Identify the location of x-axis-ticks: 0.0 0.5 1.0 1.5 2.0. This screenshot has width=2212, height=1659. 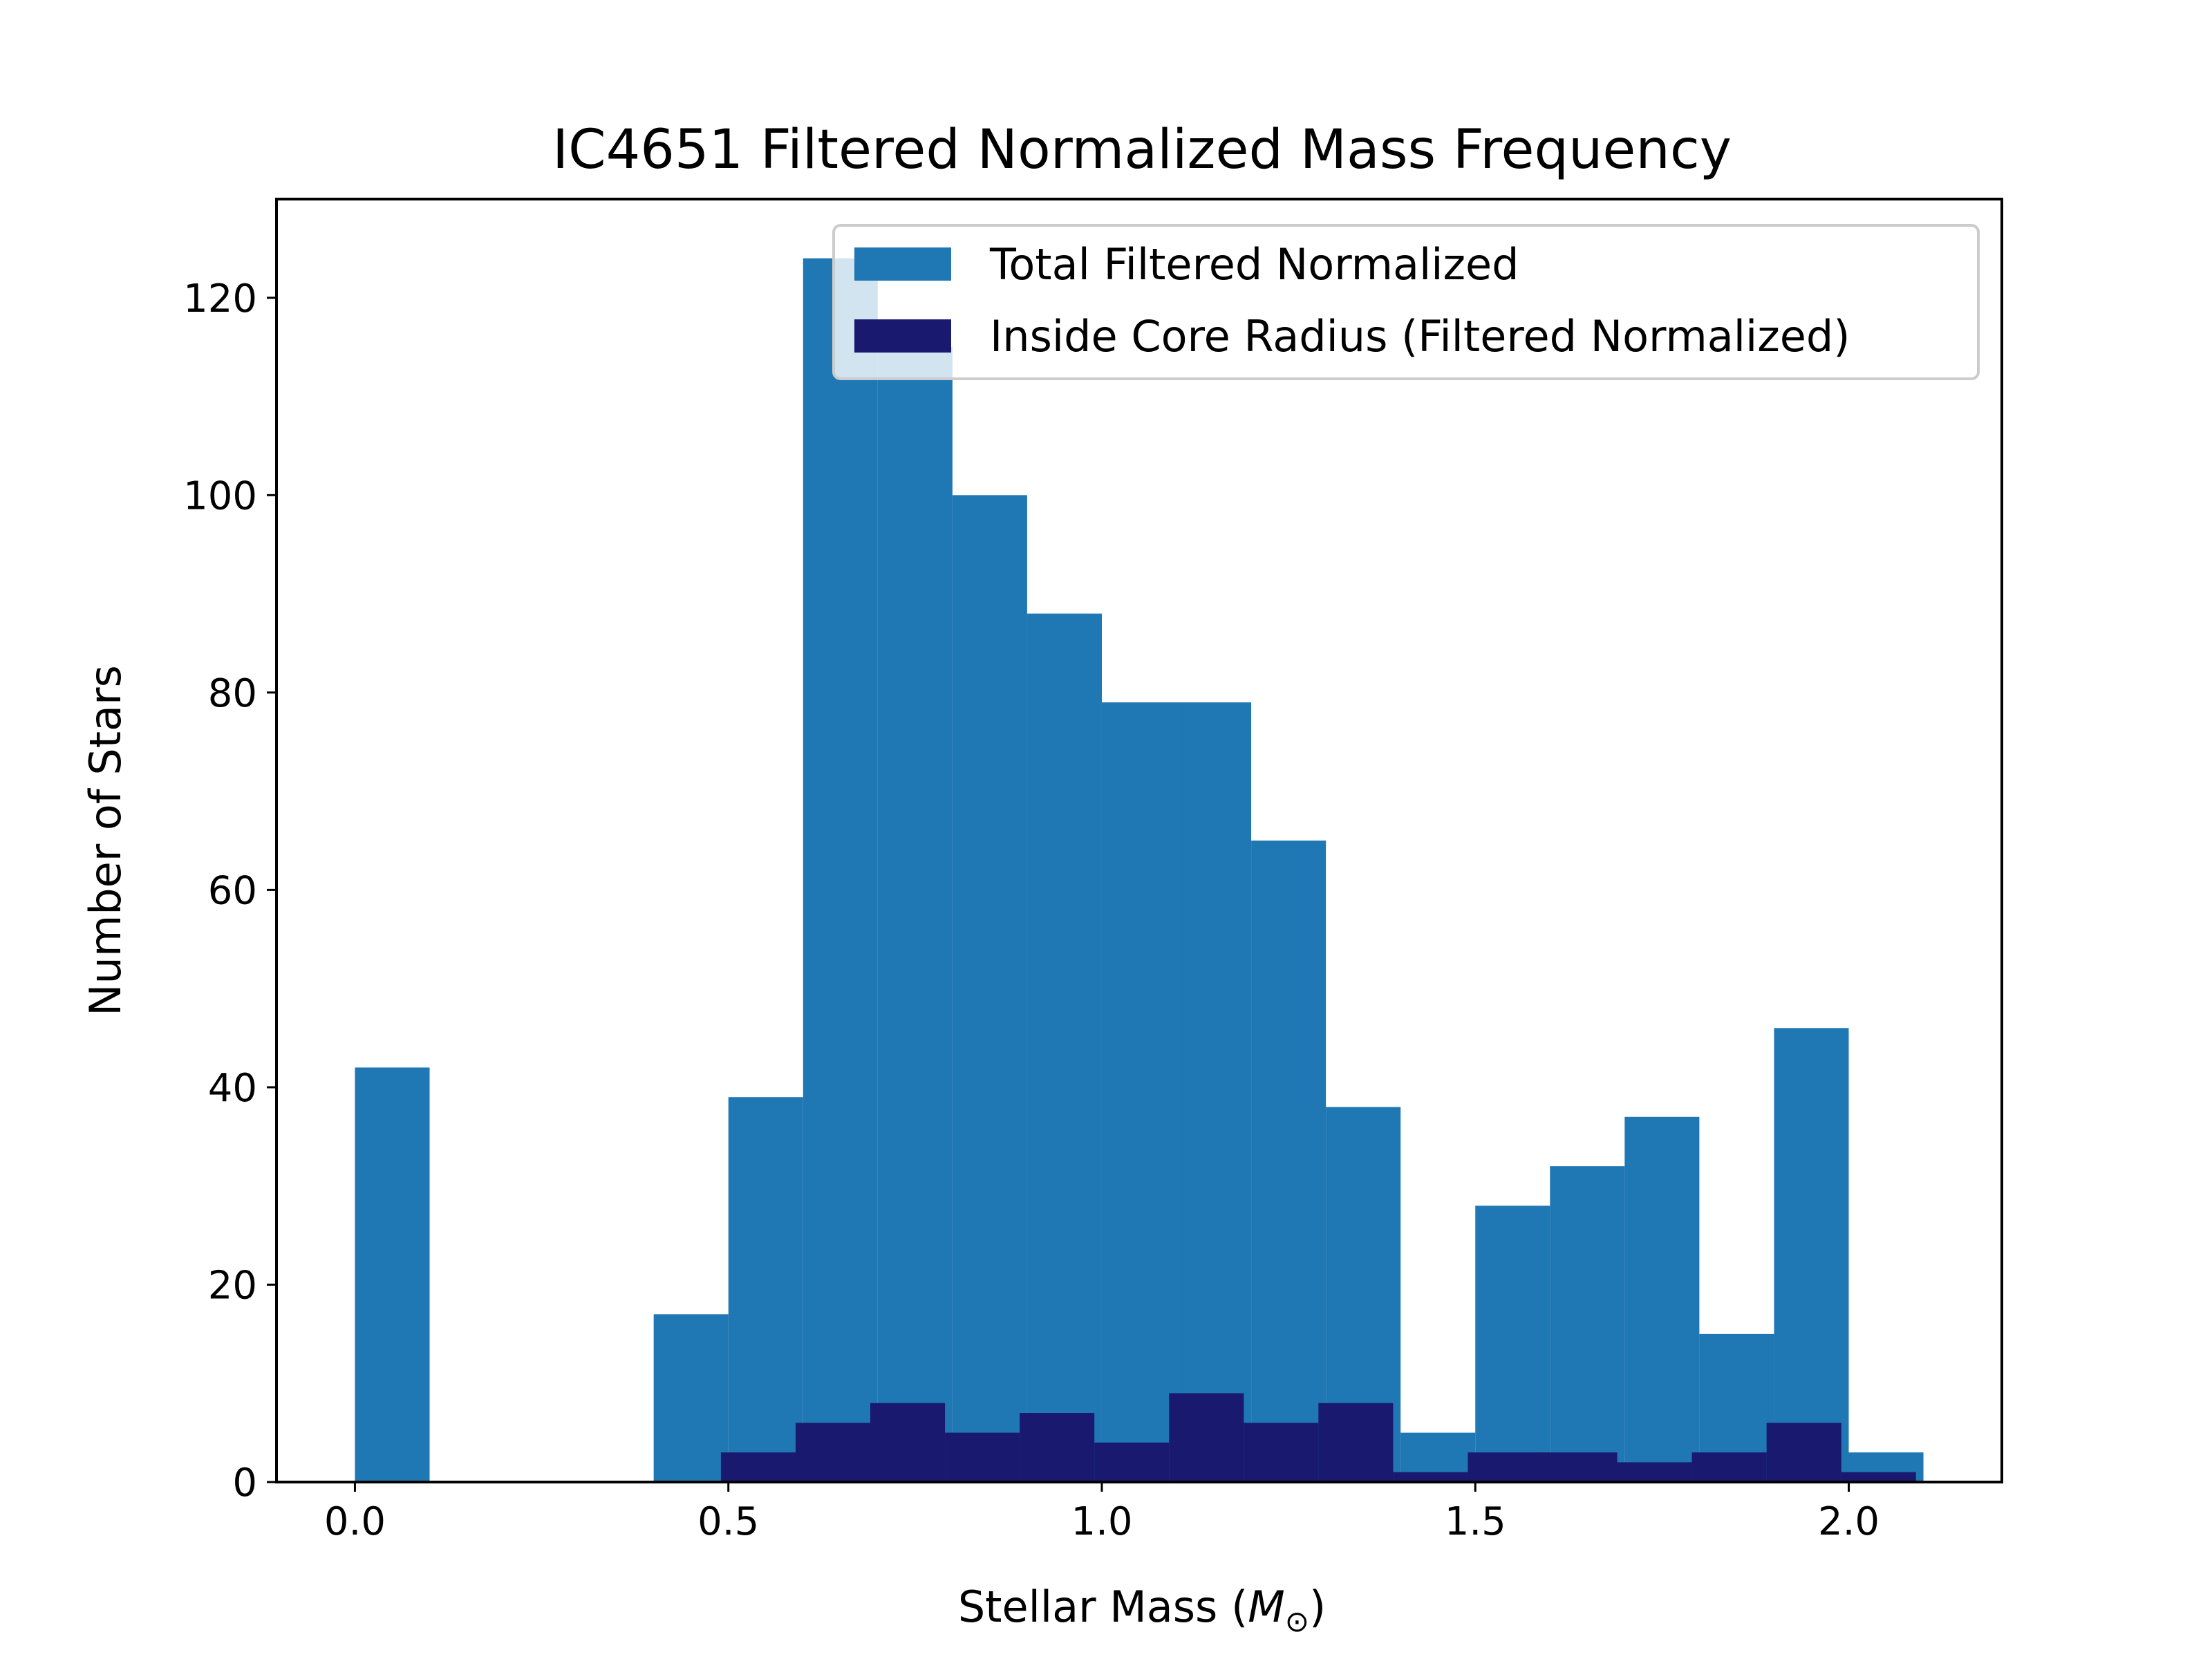
(1102, 1513).